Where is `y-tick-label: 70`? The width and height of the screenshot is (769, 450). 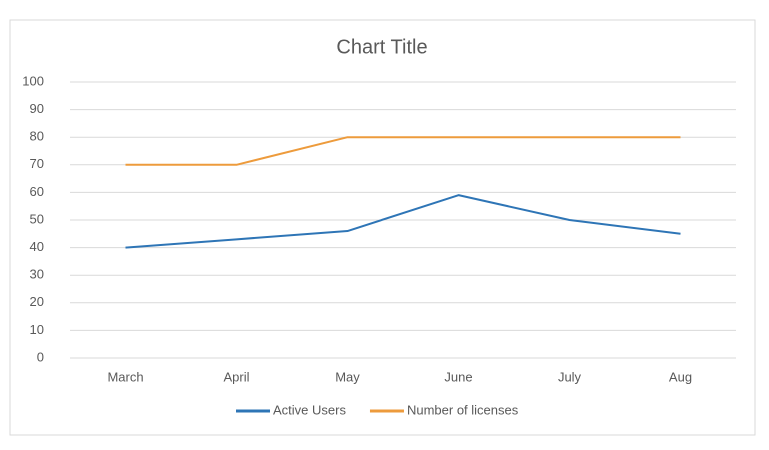
y-tick-label: 70 is located at coordinates (37, 163).